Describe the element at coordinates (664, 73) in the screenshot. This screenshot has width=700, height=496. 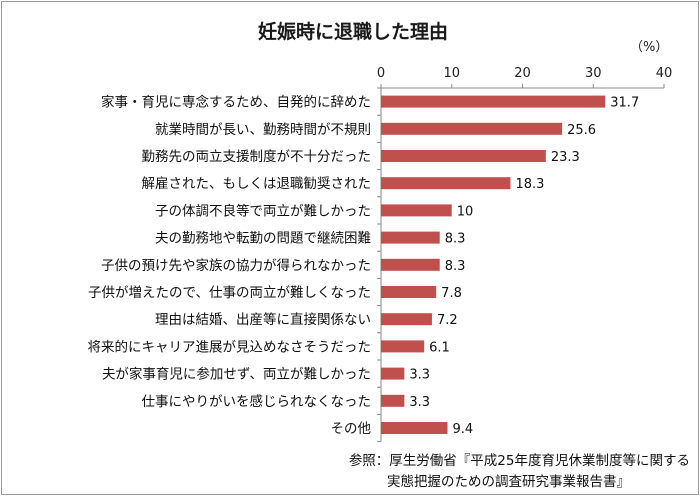
I see `x-tick-label: 40` at that location.